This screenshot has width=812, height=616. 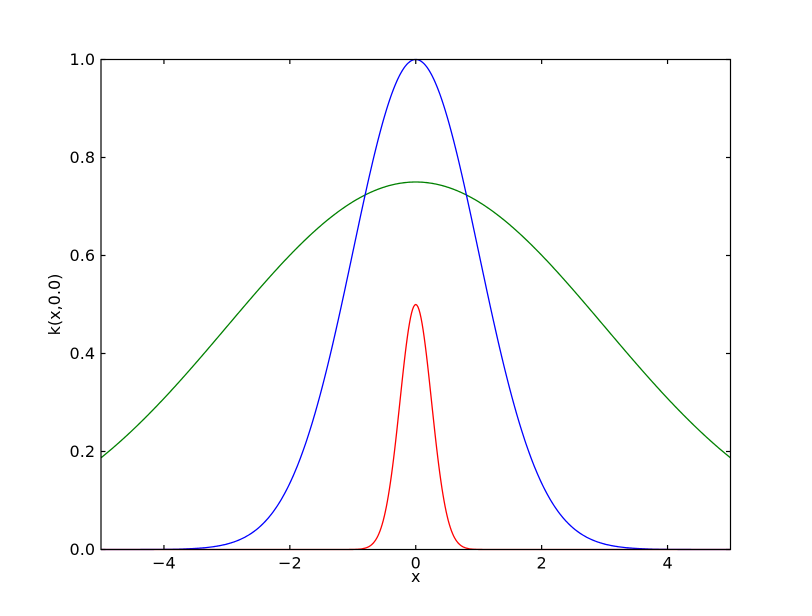 What do you see at coordinates (667, 563) in the screenshot?
I see `x-tick-label: 4` at bounding box center [667, 563].